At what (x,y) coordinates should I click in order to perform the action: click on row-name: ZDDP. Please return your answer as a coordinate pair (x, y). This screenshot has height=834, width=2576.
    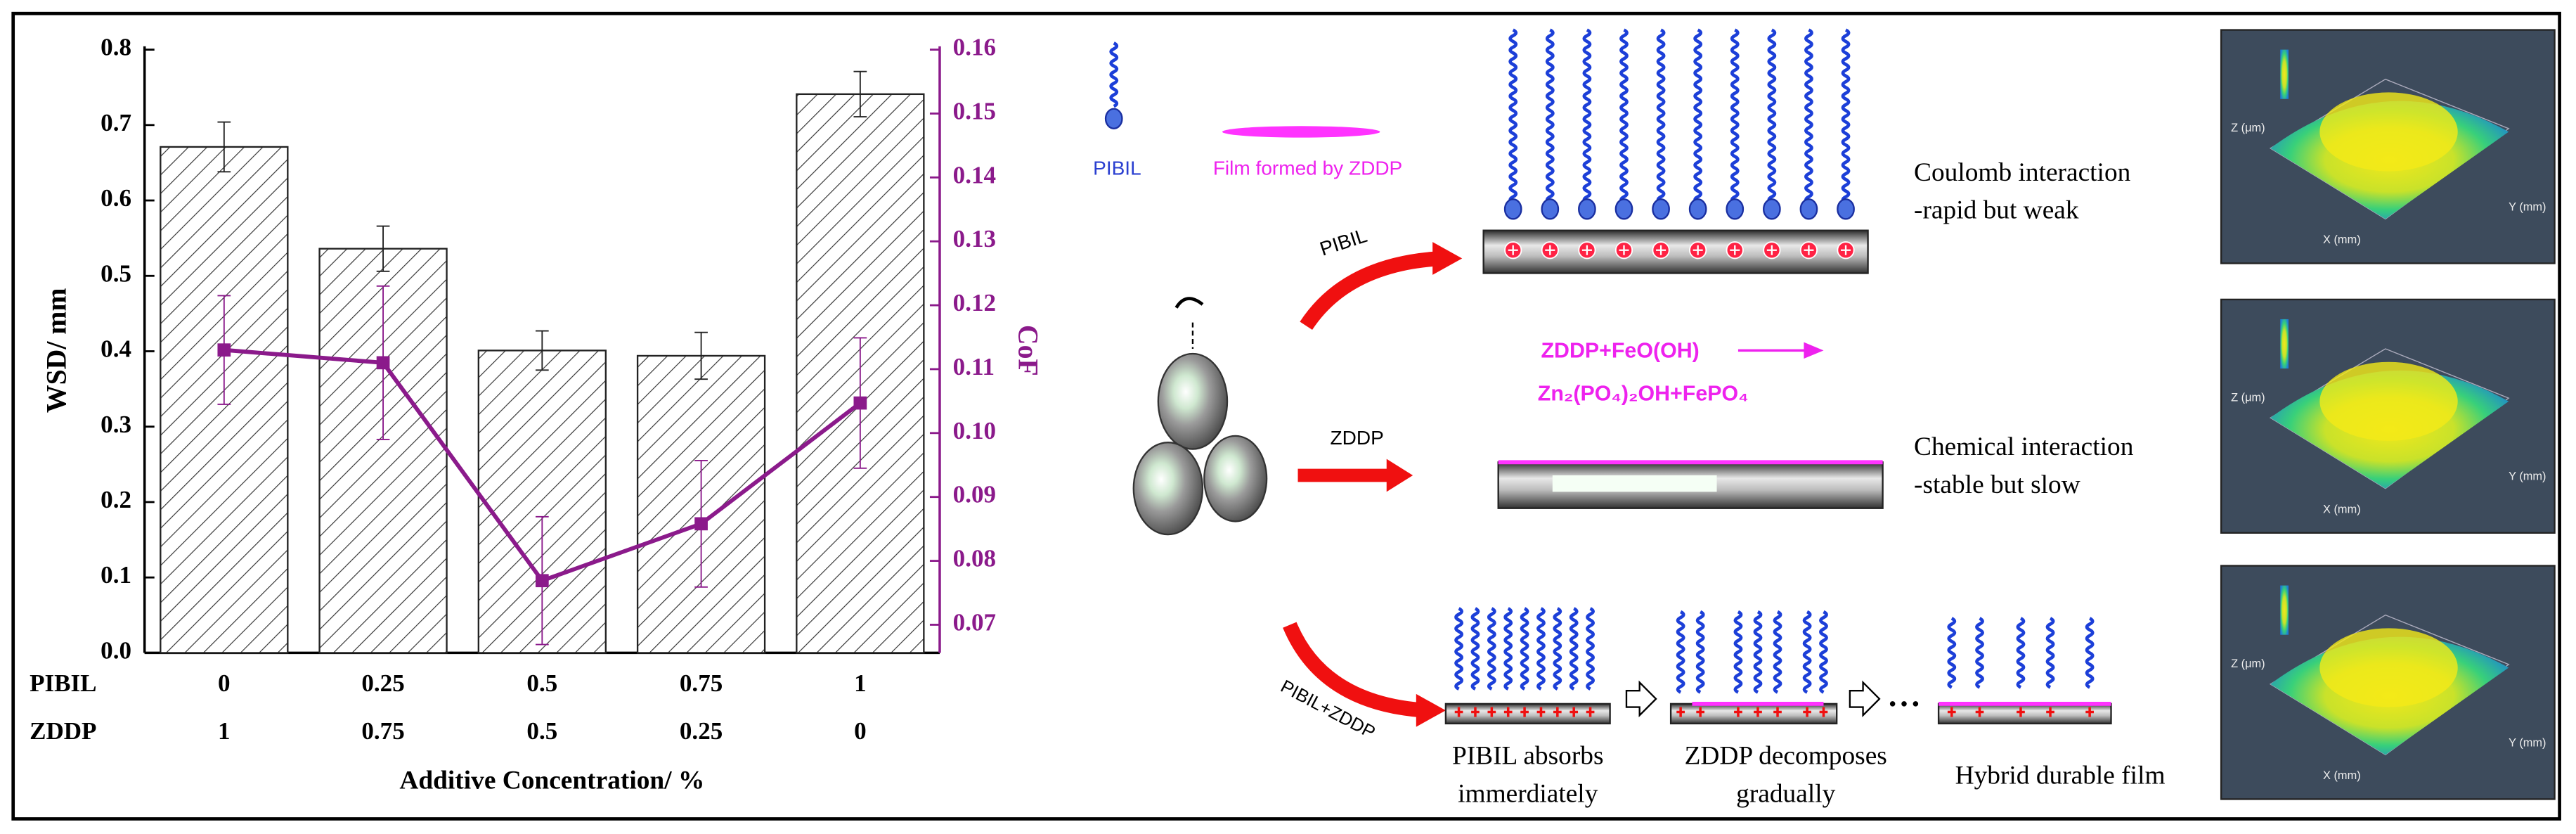
    Looking at the image, I should click on (63, 731).